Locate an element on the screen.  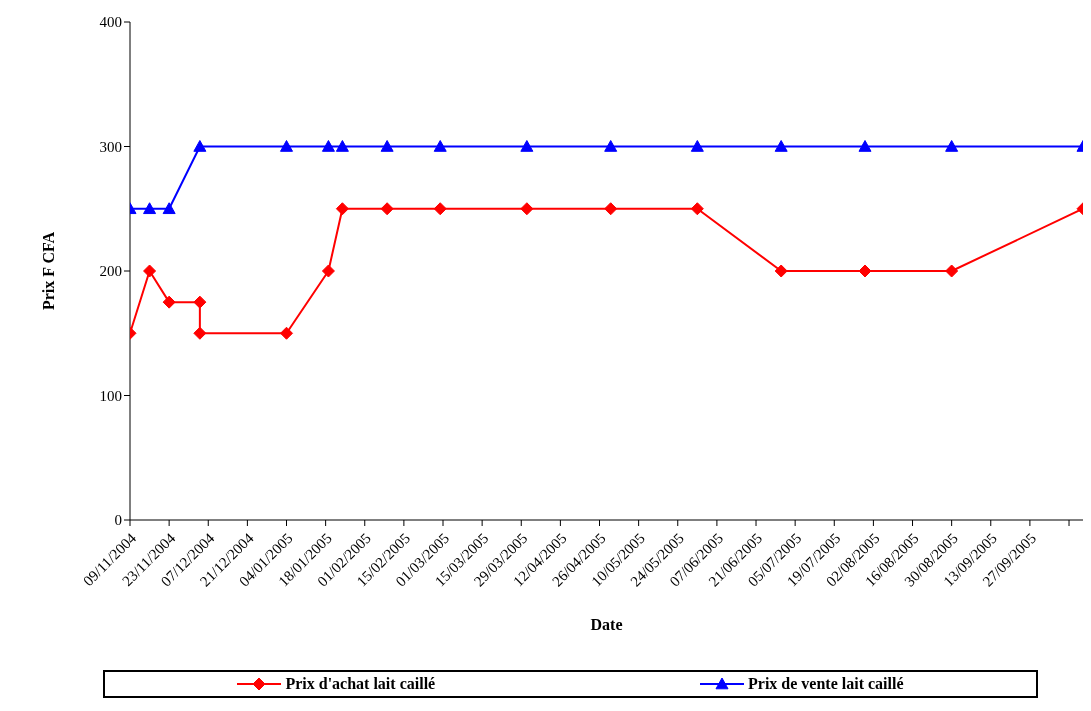
y-tick-label: 400 is located at coordinates (110, 22).